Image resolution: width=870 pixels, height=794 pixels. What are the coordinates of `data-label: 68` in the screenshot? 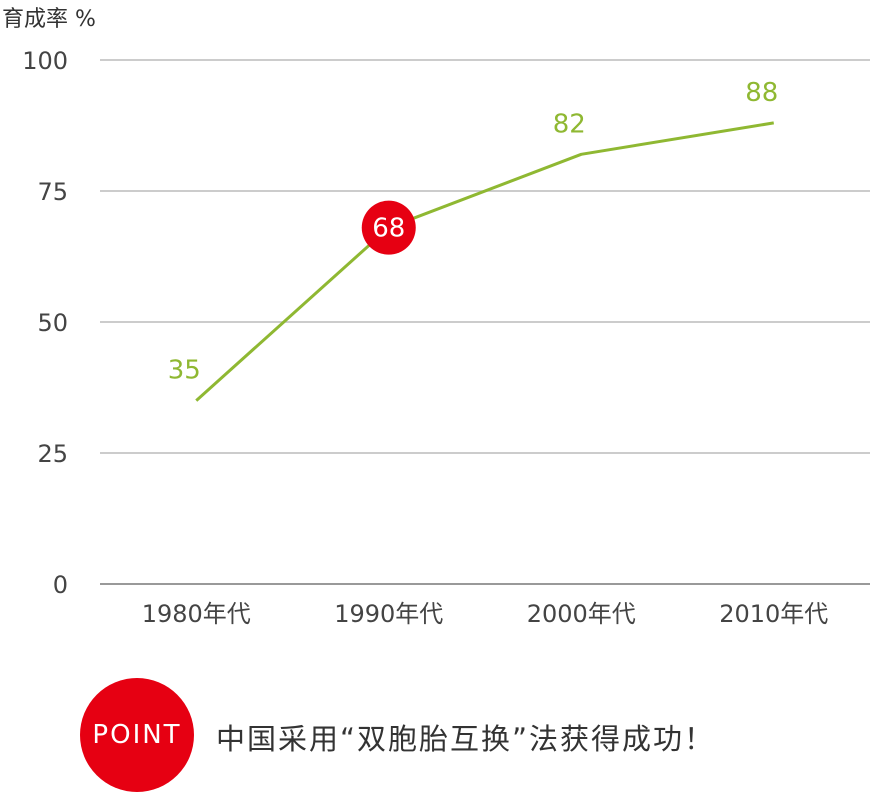 It's located at (388, 229).